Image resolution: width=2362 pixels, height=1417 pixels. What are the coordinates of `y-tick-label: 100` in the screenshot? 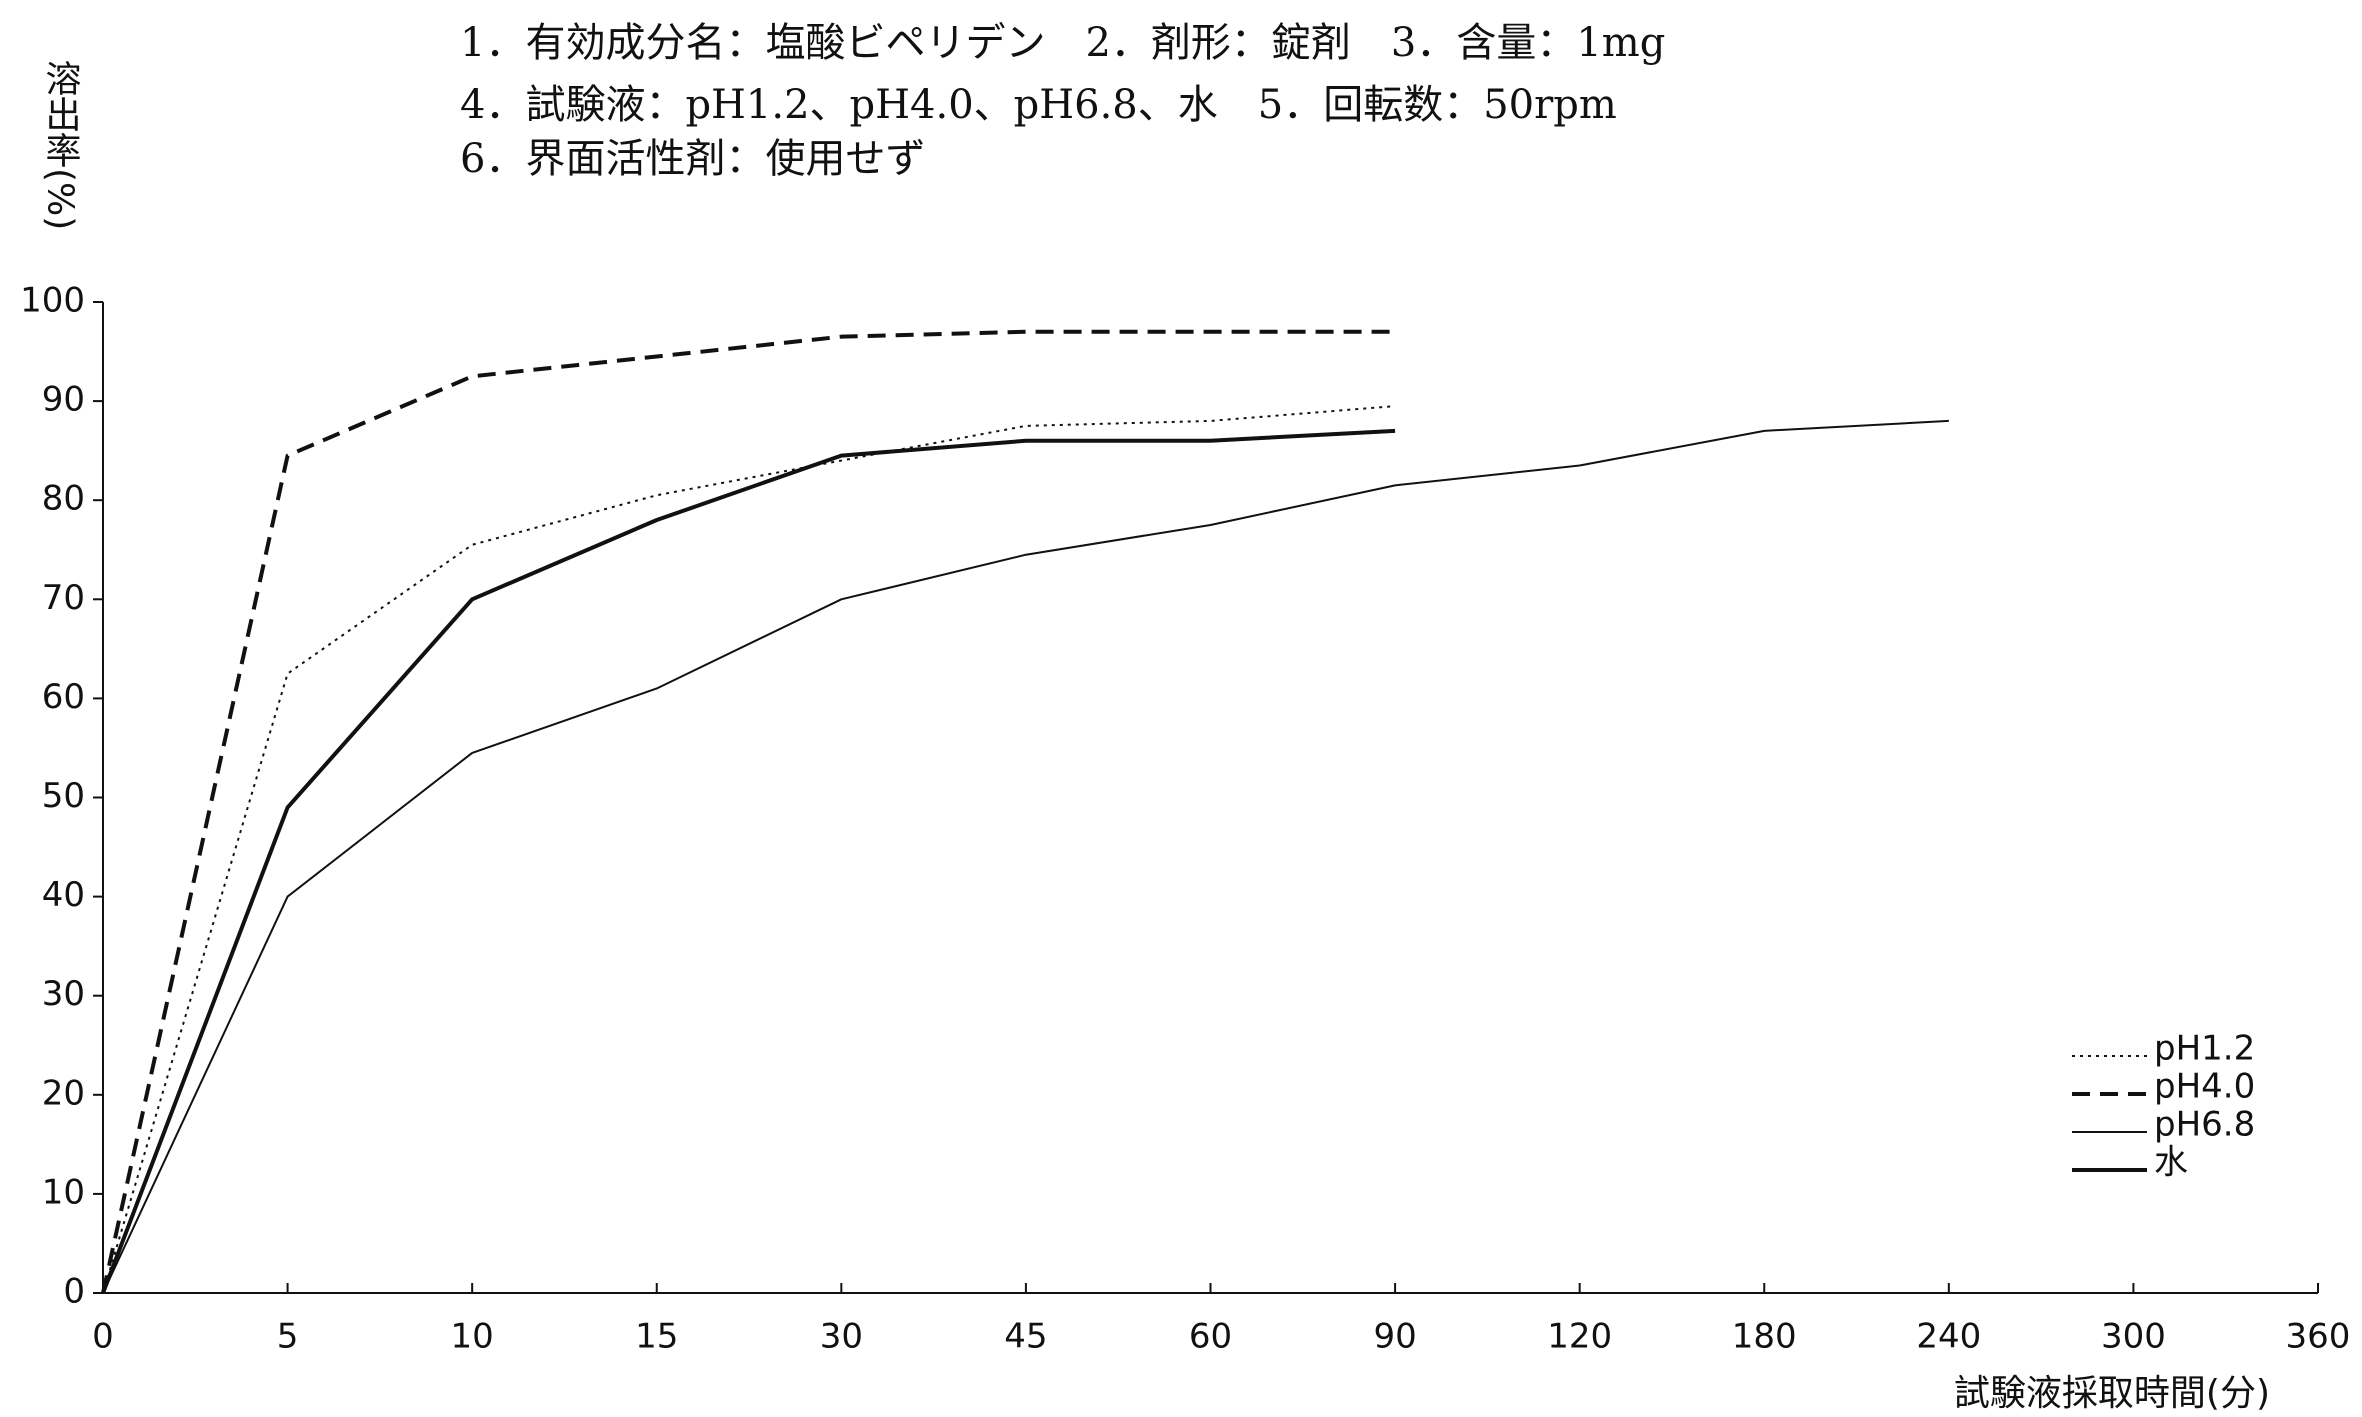 It's located at (52, 301).